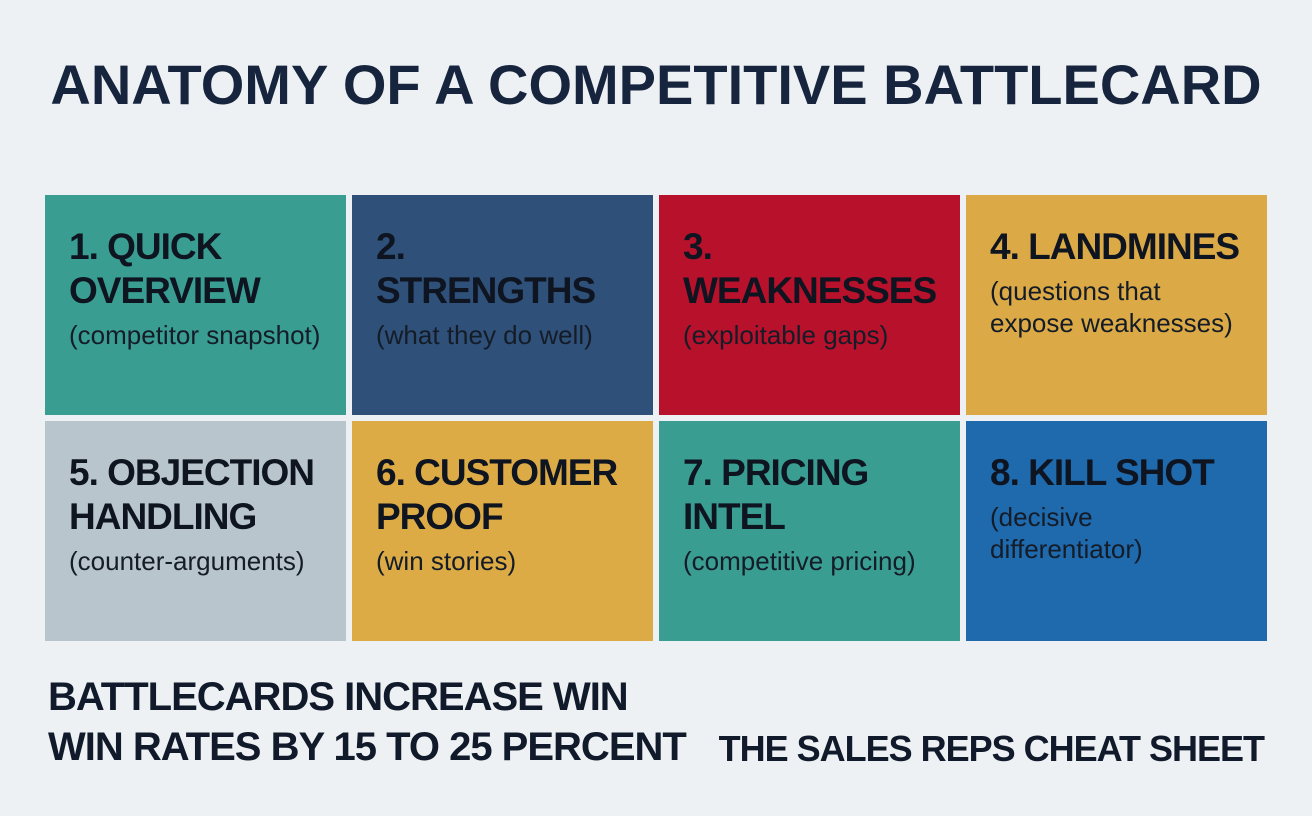 This screenshot has width=1312, height=816. Describe the element at coordinates (776, 494) in the screenshot. I see `card-heading: 7. PRICING INTEL` at that location.